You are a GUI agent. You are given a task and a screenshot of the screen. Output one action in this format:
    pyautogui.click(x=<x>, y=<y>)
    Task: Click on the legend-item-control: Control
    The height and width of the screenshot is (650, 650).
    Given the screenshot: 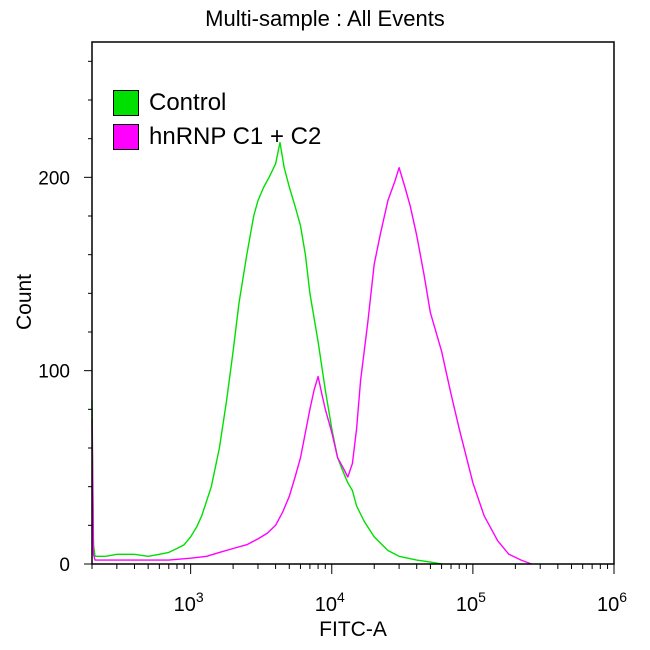 What is the action you would take?
    pyautogui.click(x=217, y=103)
    